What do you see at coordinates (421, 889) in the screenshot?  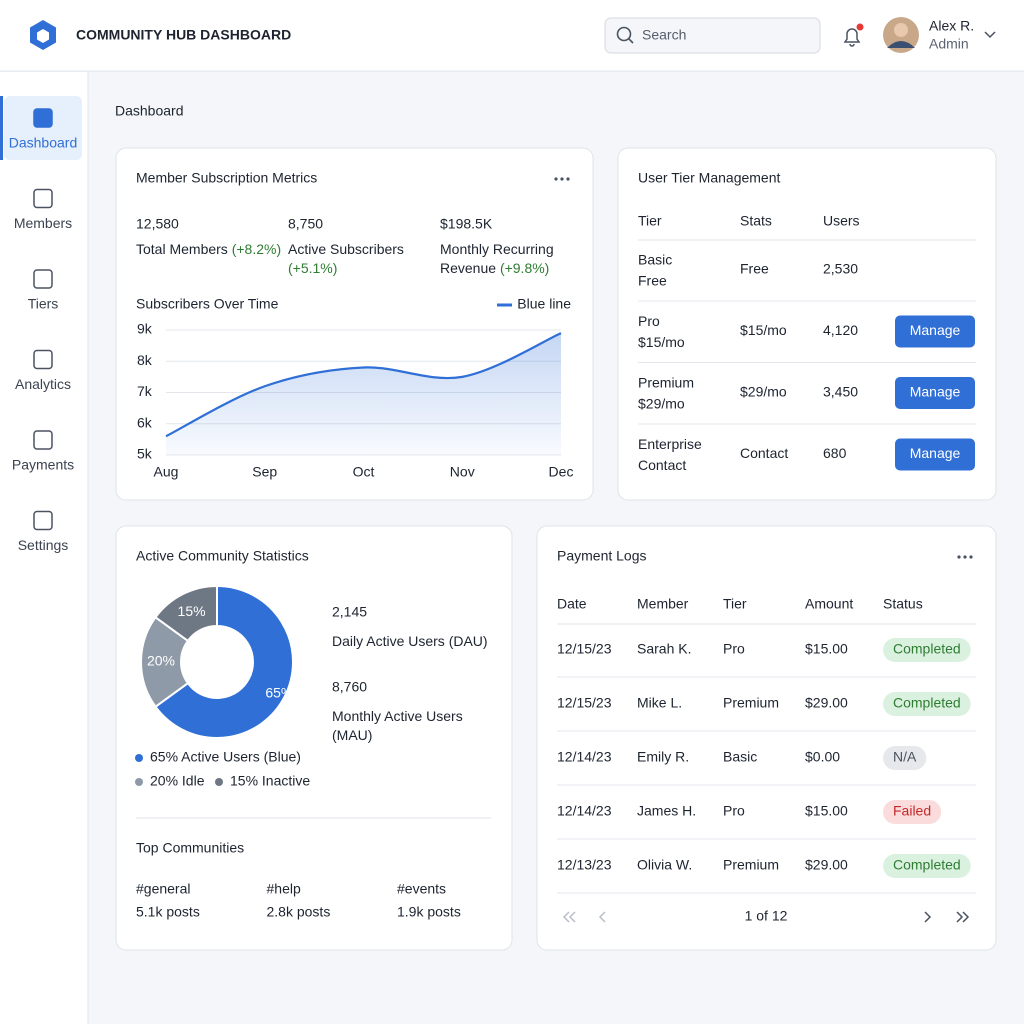 I see `community-name: #events` at bounding box center [421, 889].